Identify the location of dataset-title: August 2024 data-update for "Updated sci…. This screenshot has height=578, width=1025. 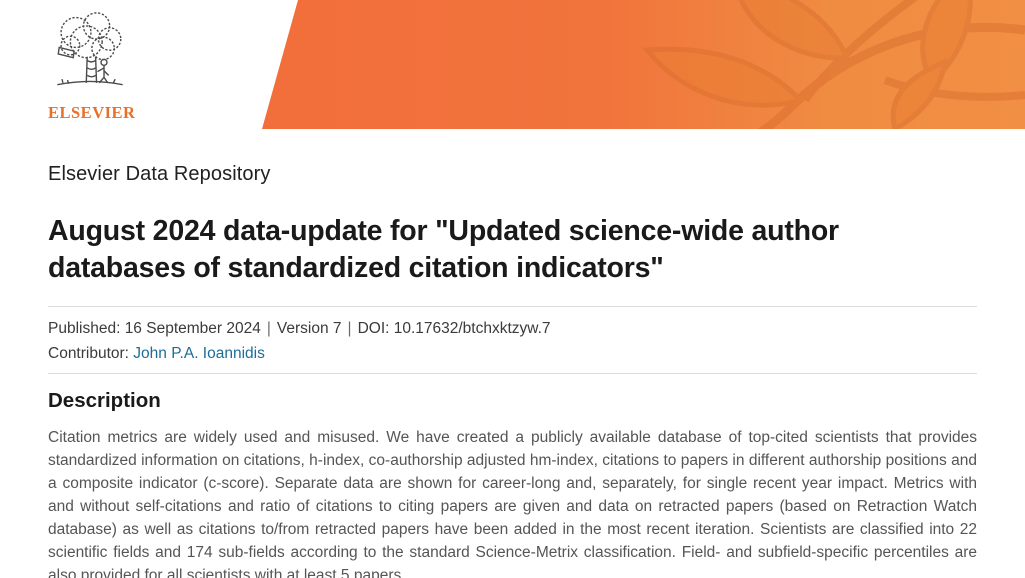
(443, 249).